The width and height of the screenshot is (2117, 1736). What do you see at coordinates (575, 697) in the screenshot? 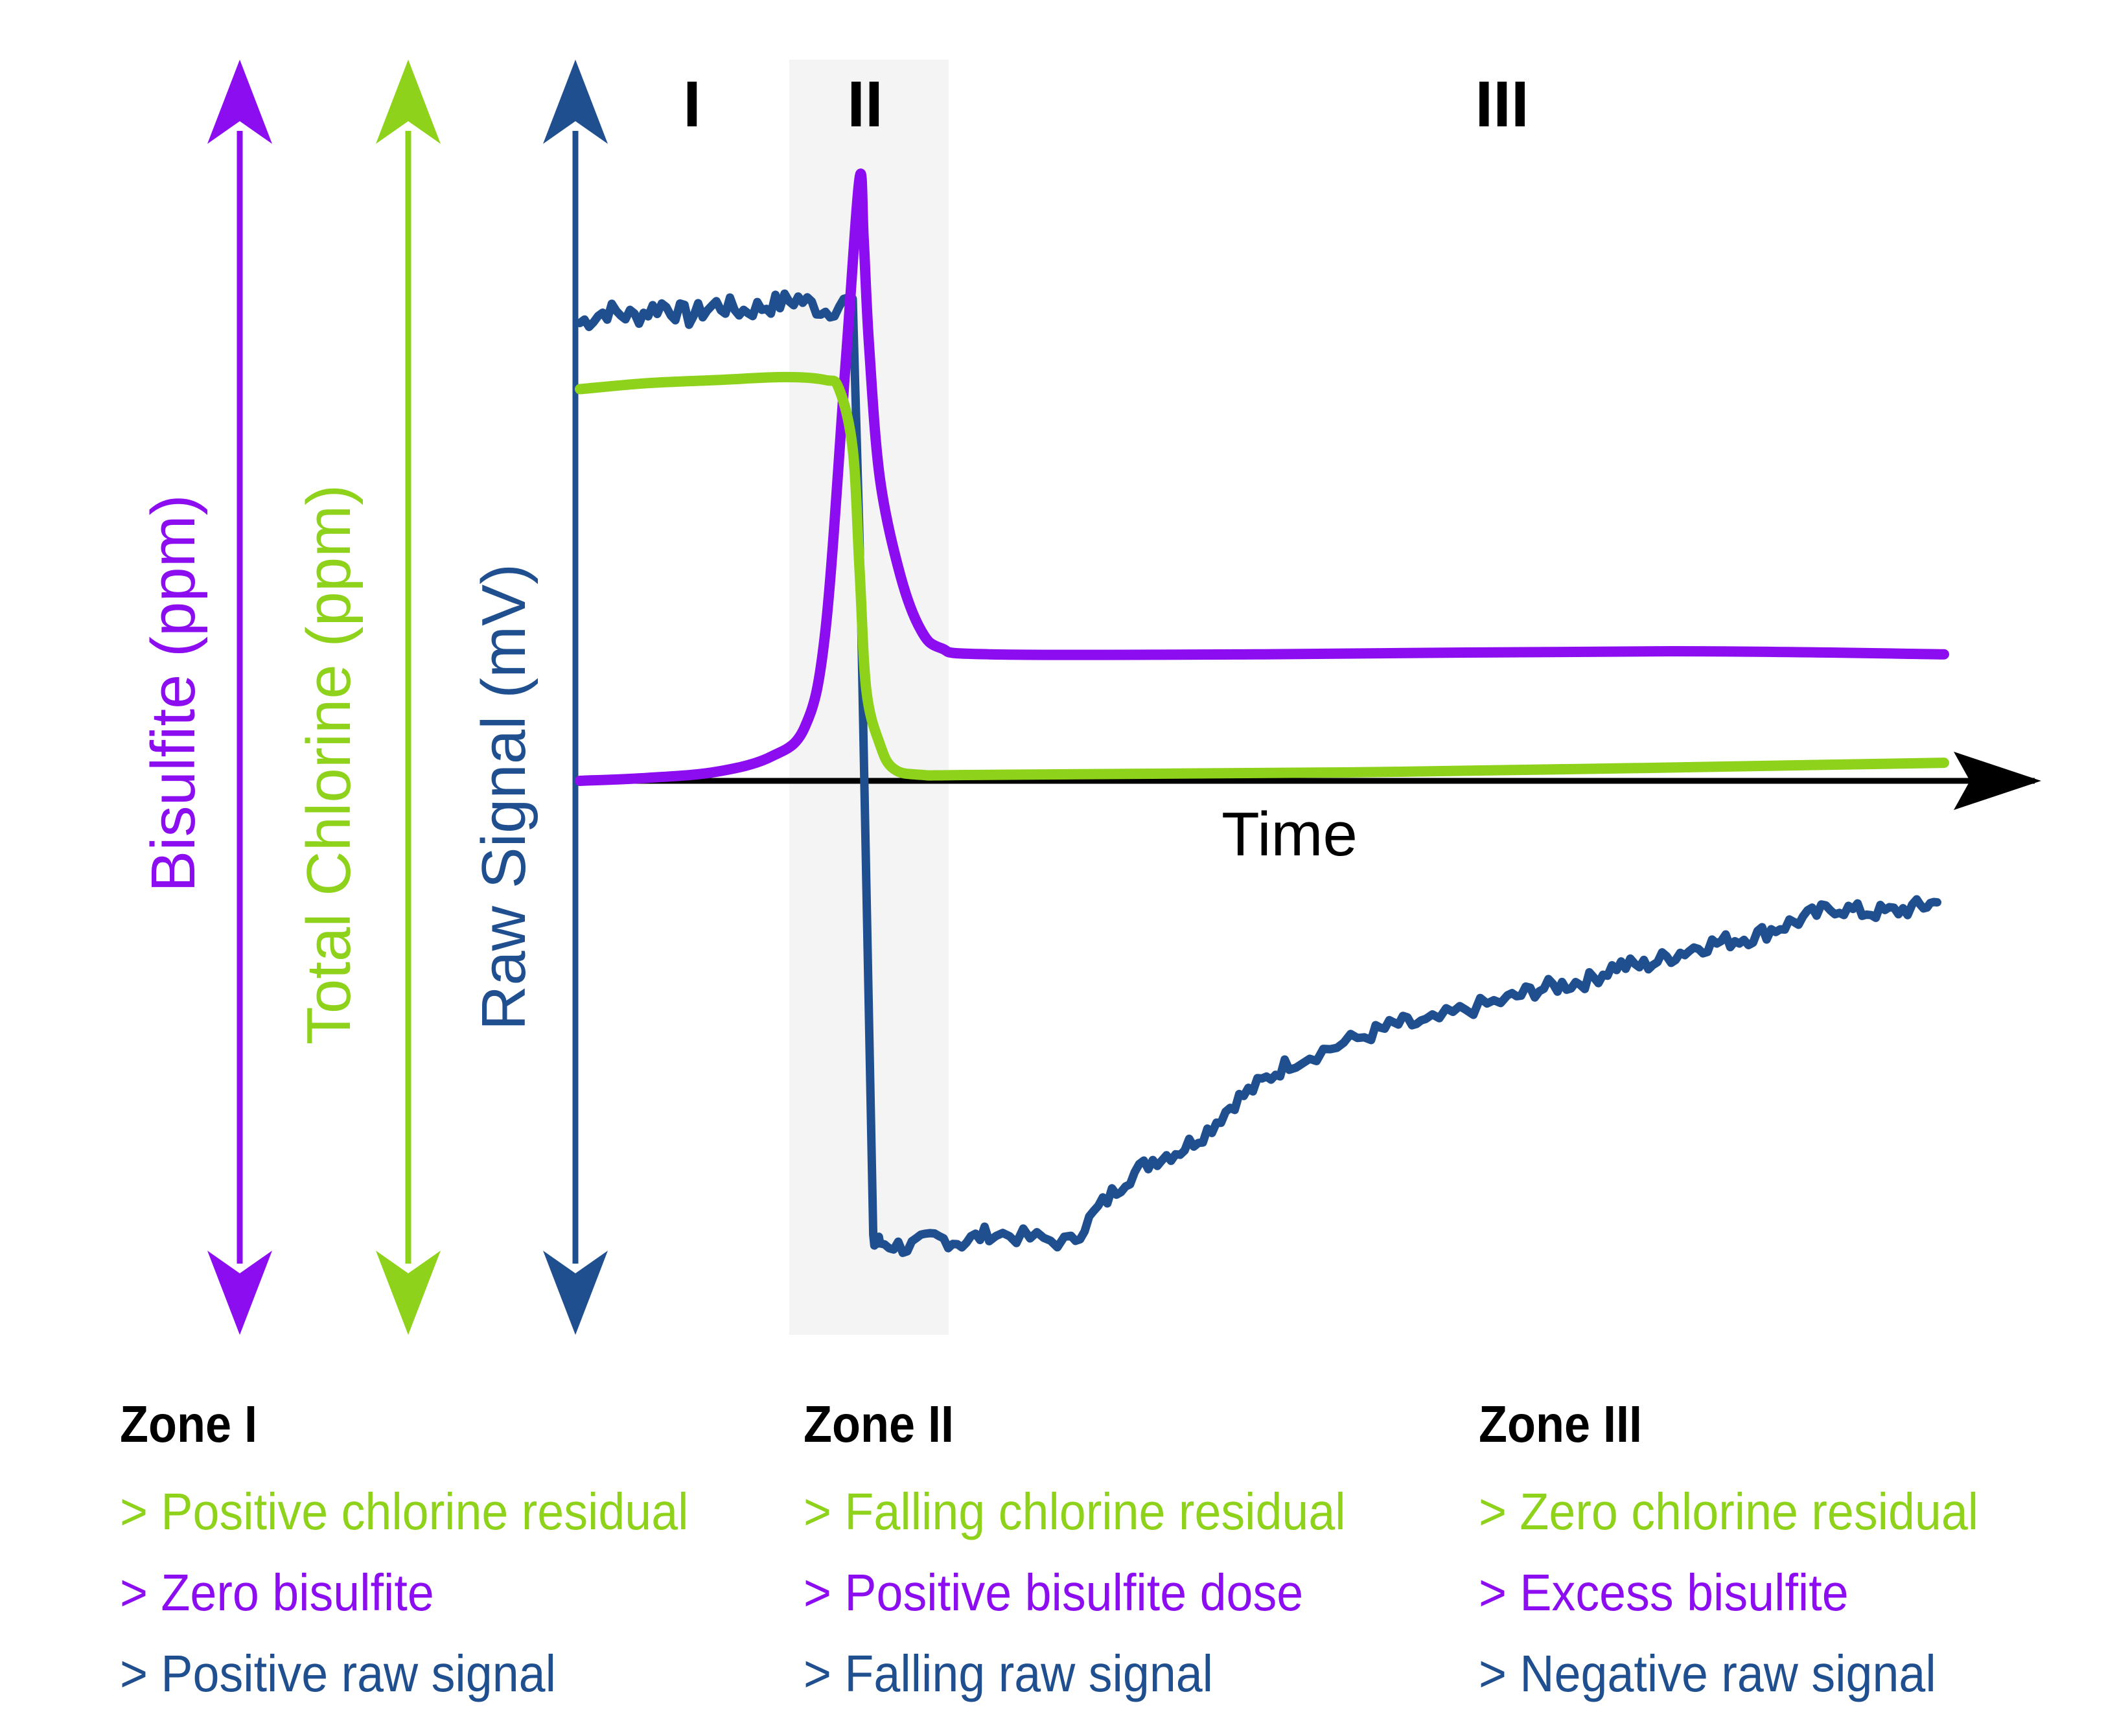
I see `y-axis-raw-signal` at bounding box center [575, 697].